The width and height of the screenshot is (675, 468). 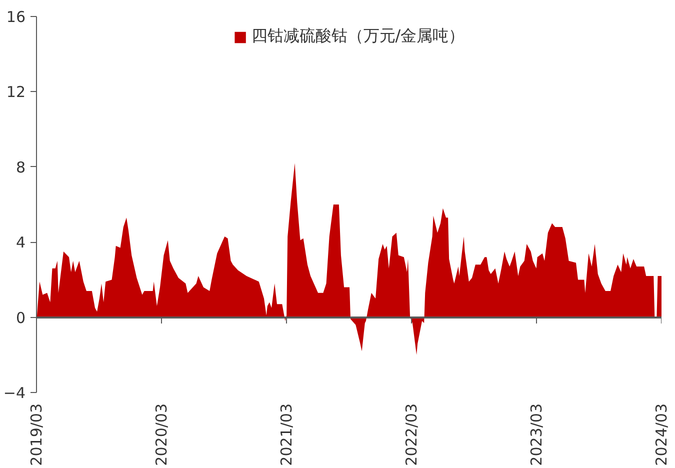 What do you see at coordinates (14, 393) in the screenshot?
I see `y-tick-label: −4` at bounding box center [14, 393].